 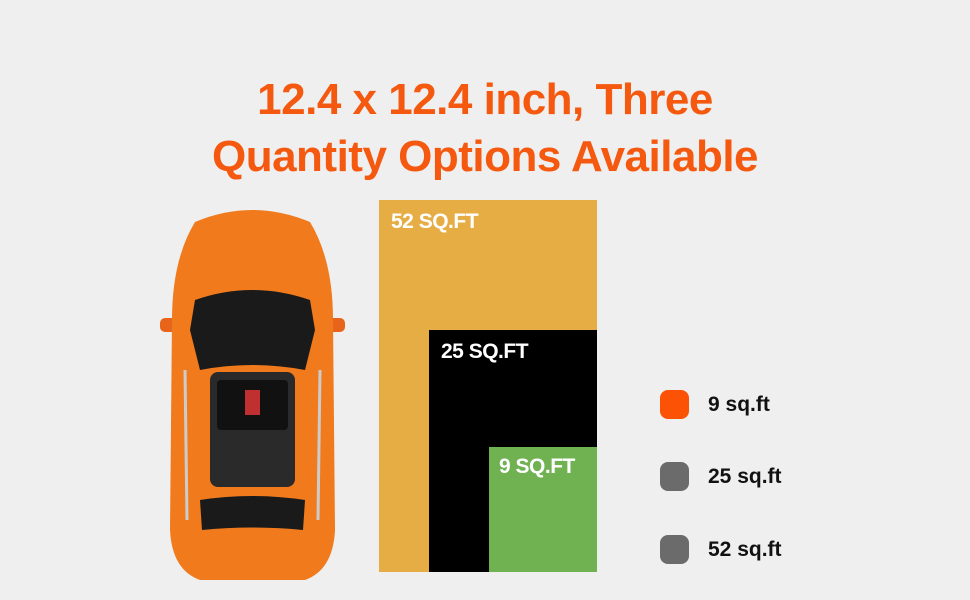 What do you see at coordinates (739, 404) in the screenshot?
I see `option-label: 9 sq.ft` at bounding box center [739, 404].